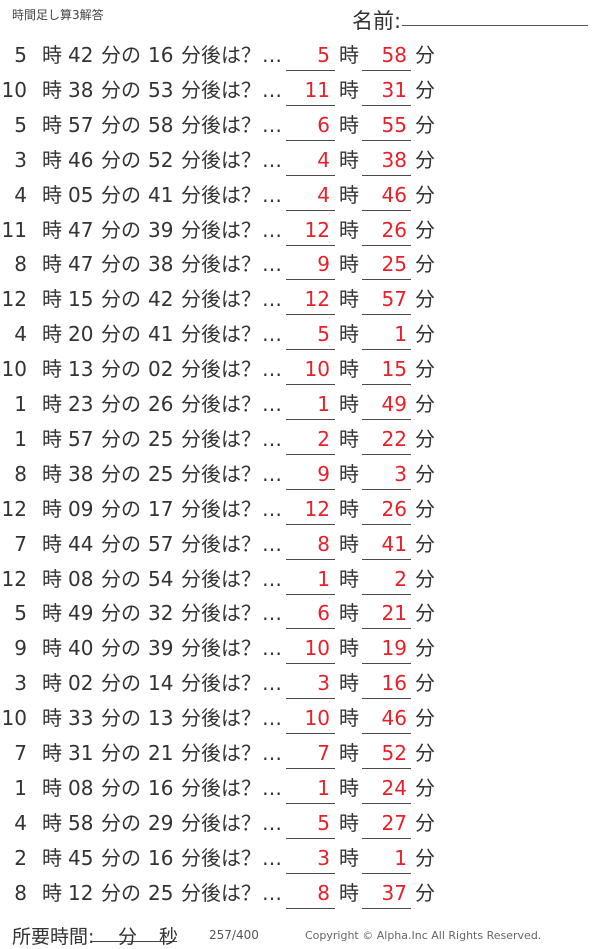 This screenshot has width=600, height=949. Describe the element at coordinates (394, 55) in the screenshot. I see `answer-minute: 58` at that location.